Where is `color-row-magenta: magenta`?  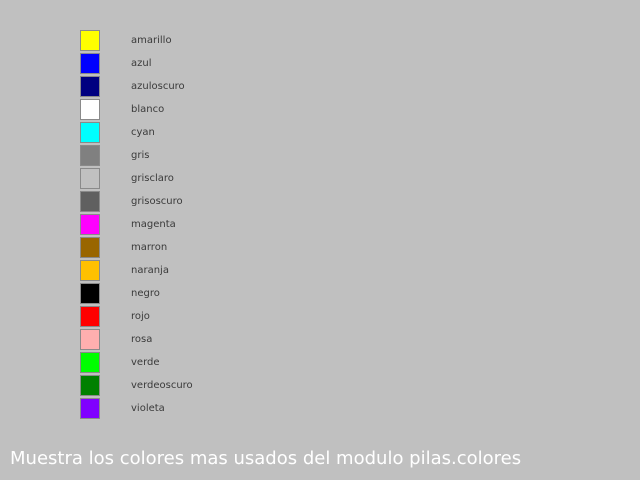 color-row-magenta: magenta is located at coordinates (180, 225).